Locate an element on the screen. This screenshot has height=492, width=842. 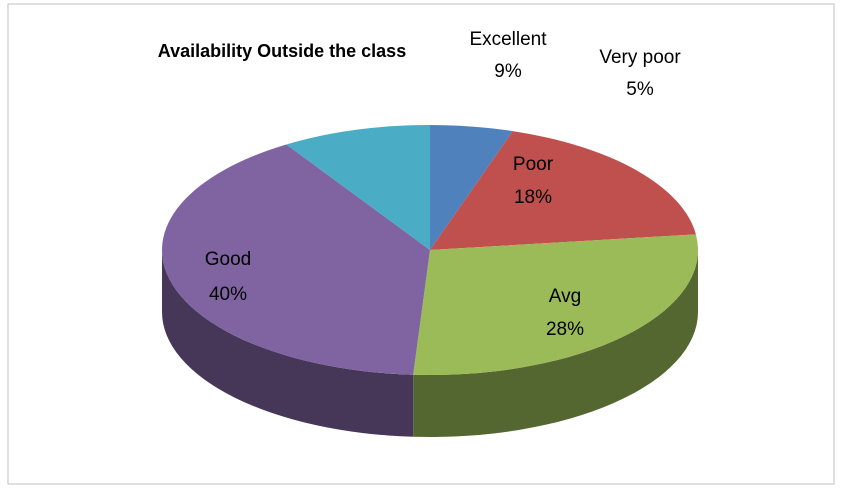
slice-value-label: 40% is located at coordinates (228, 294).